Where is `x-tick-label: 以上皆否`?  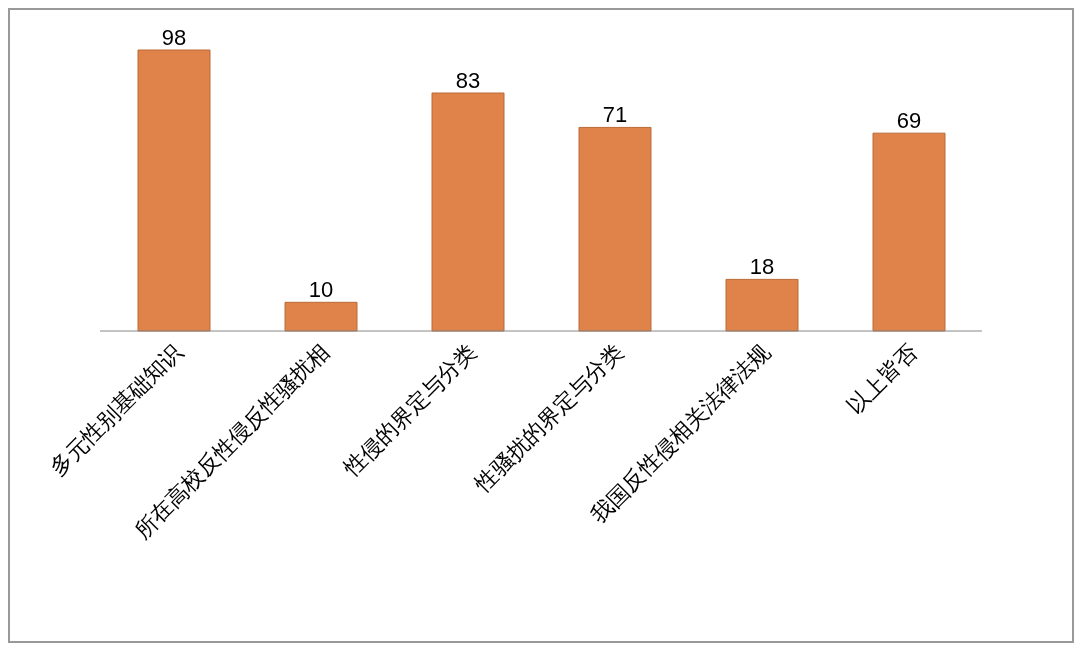 x-tick-label: 以上皆否 is located at coordinates (882, 378).